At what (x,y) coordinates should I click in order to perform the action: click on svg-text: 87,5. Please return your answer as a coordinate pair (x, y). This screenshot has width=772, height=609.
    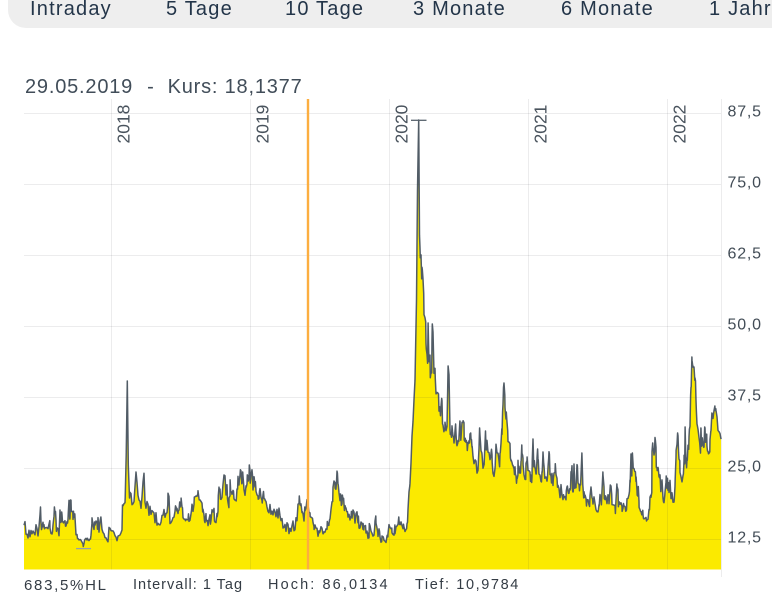
    Looking at the image, I should click on (745, 111).